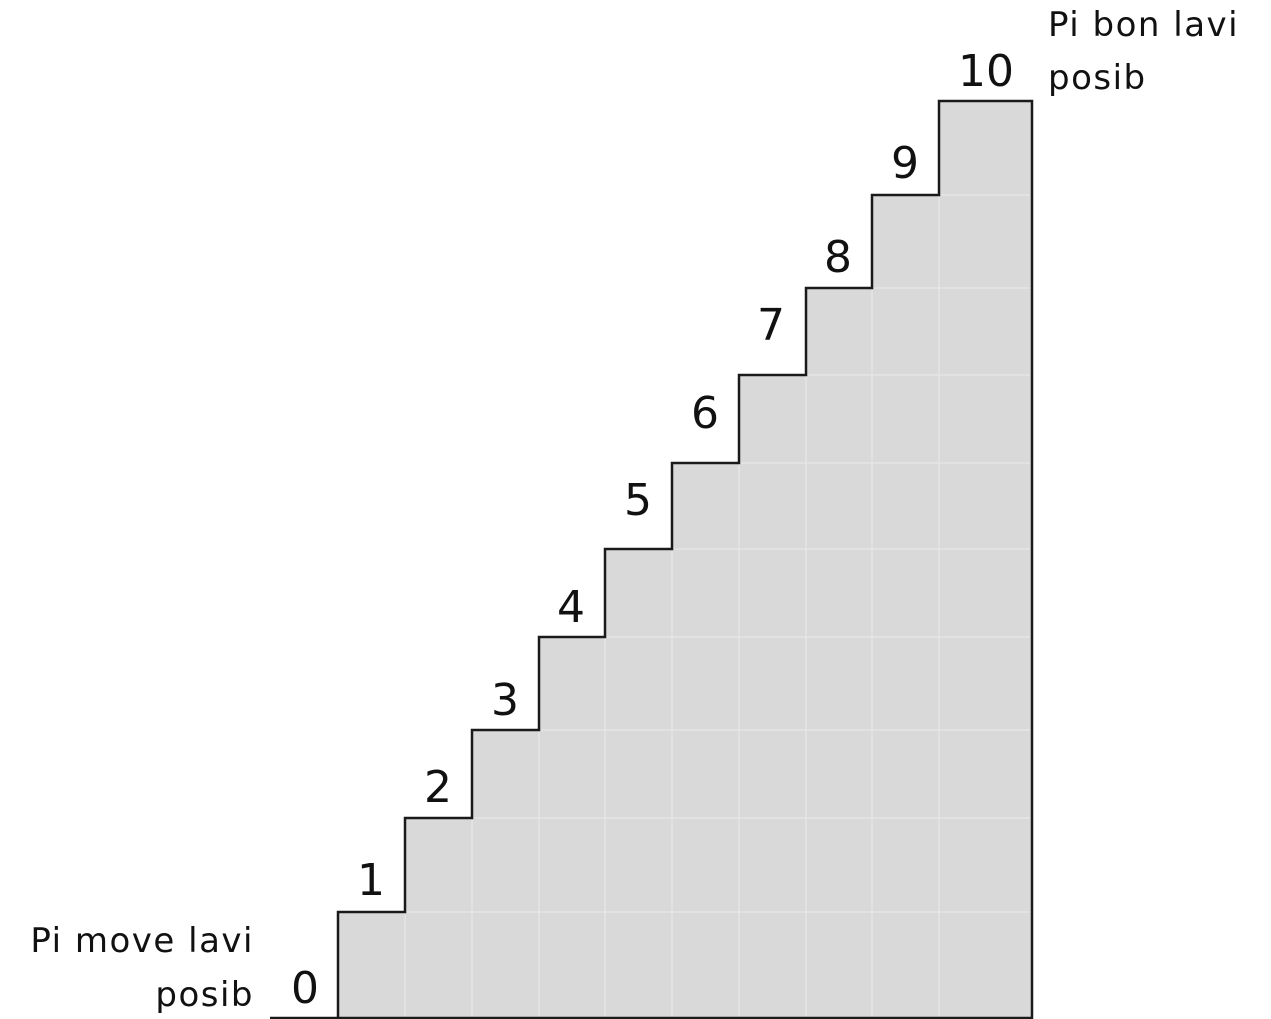 The height and width of the screenshot is (1019, 1271). What do you see at coordinates (142, 941) in the screenshot?
I see `bottom-label-line1: Pi move lavi` at bounding box center [142, 941].